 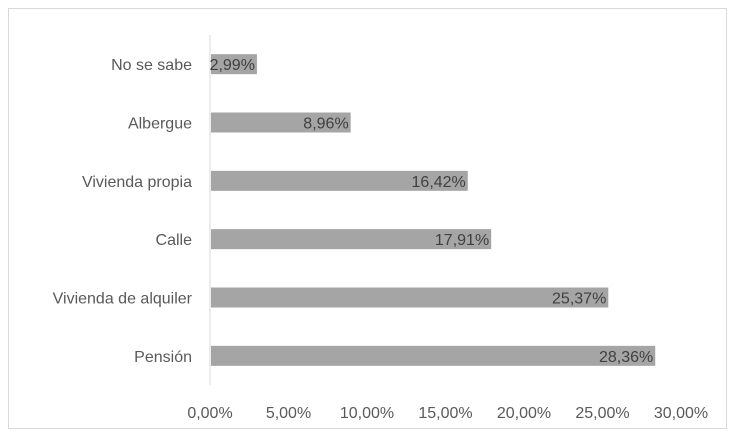 I want to click on data-label: 17,91%, so click(x=462, y=240).